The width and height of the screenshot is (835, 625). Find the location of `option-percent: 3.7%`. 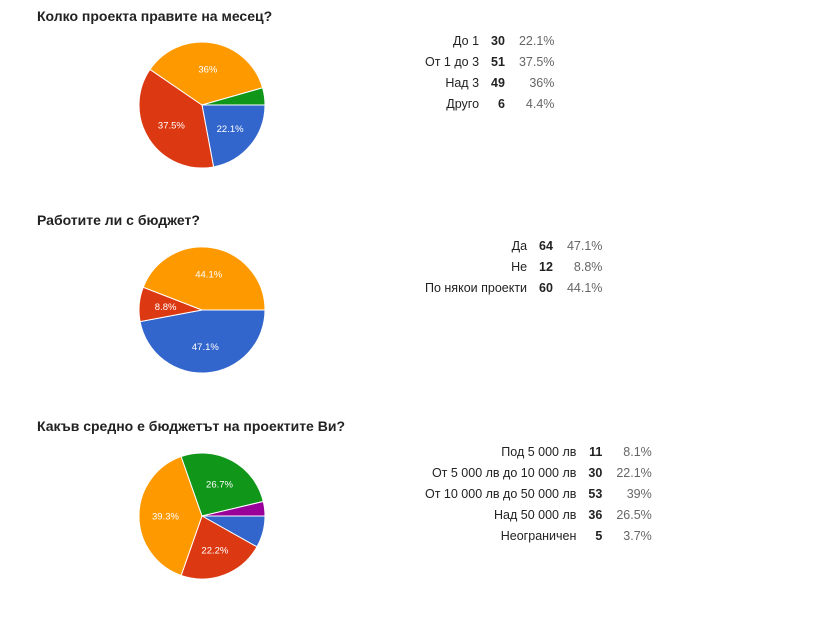

option-percent: 3.7% is located at coordinates (637, 535).